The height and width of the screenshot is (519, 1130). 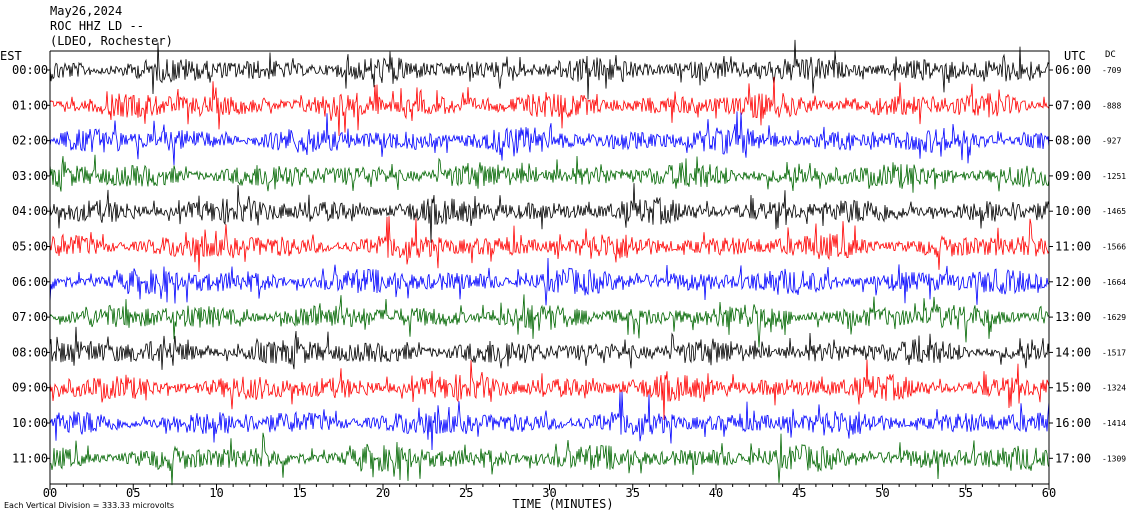 What do you see at coordinates (1075, 56) in the screenshot?
I see `utc-label: UTC` at bounding box center [1075, 56].